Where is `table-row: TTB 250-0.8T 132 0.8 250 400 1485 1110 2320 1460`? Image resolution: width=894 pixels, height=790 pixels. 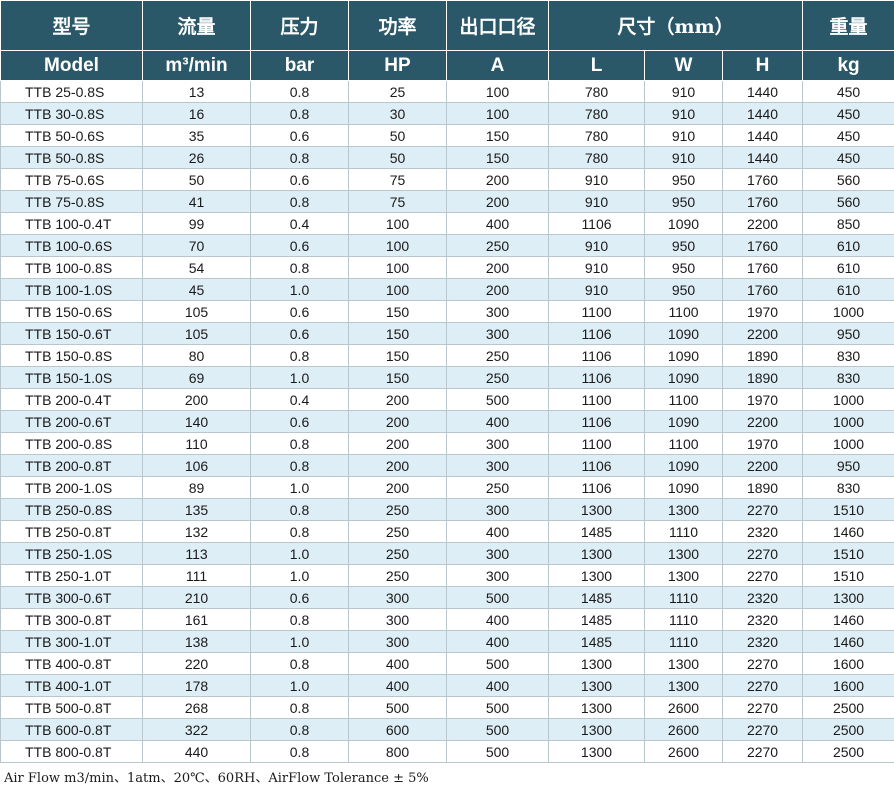 table-row: TTB 250-0.8T 132 0.8 250 400 1485 1110 2320 1460 is located at coordinates (447, 531).